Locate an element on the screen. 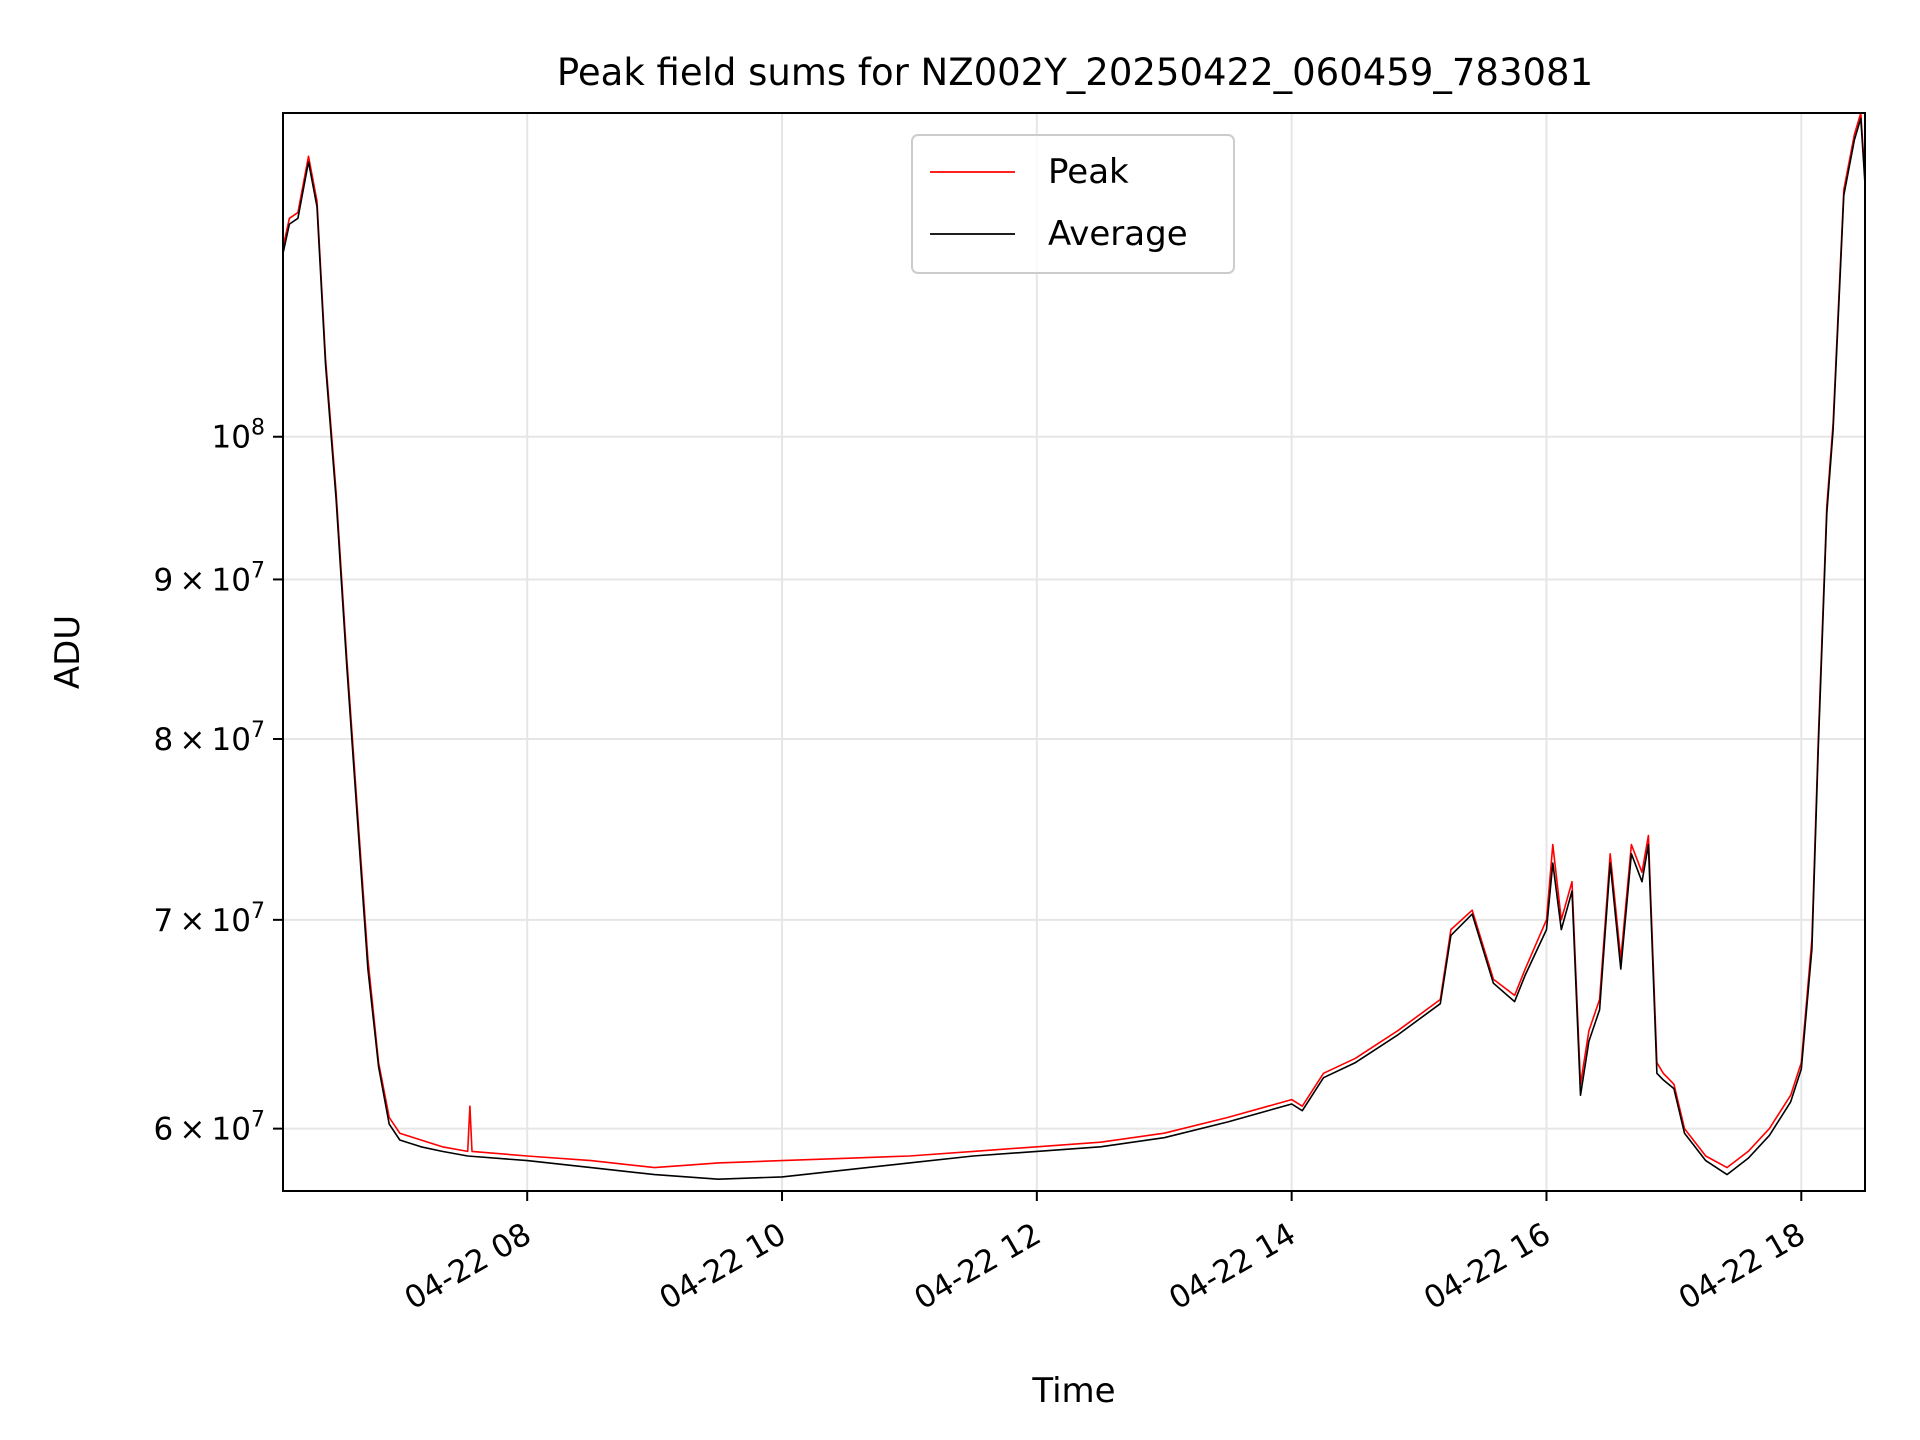  legend-label-average: Average is located at coordinates (1118, 234).